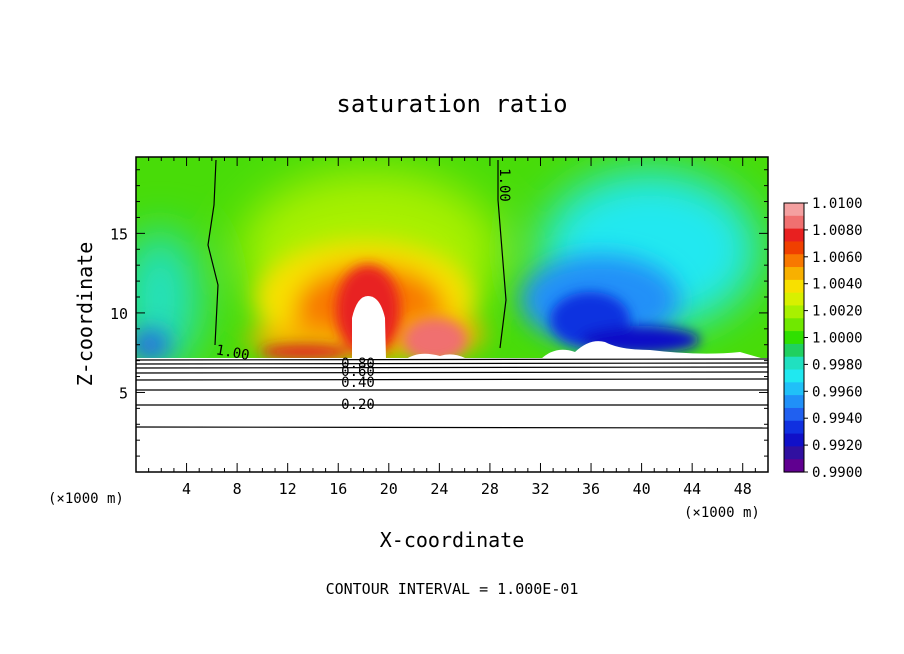  What do you see at coordinates (502, 254) in the screenshot?
I see `contour-right-1.00` at bounding box center [502, 254].